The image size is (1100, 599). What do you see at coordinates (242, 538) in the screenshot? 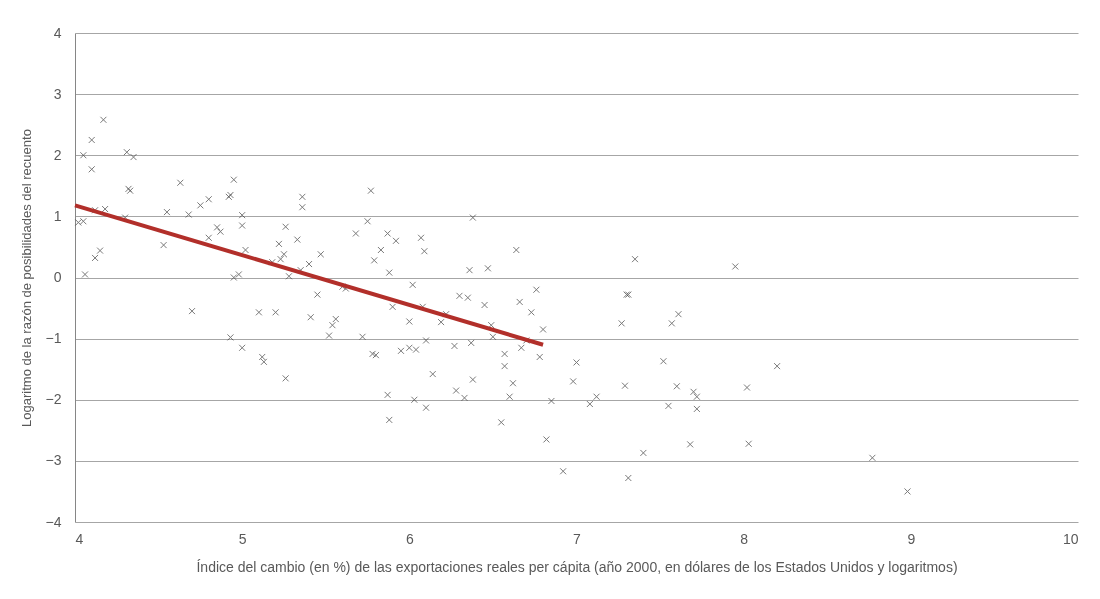
I see `x-tick-label: 5` at bounding box center [242, 538].